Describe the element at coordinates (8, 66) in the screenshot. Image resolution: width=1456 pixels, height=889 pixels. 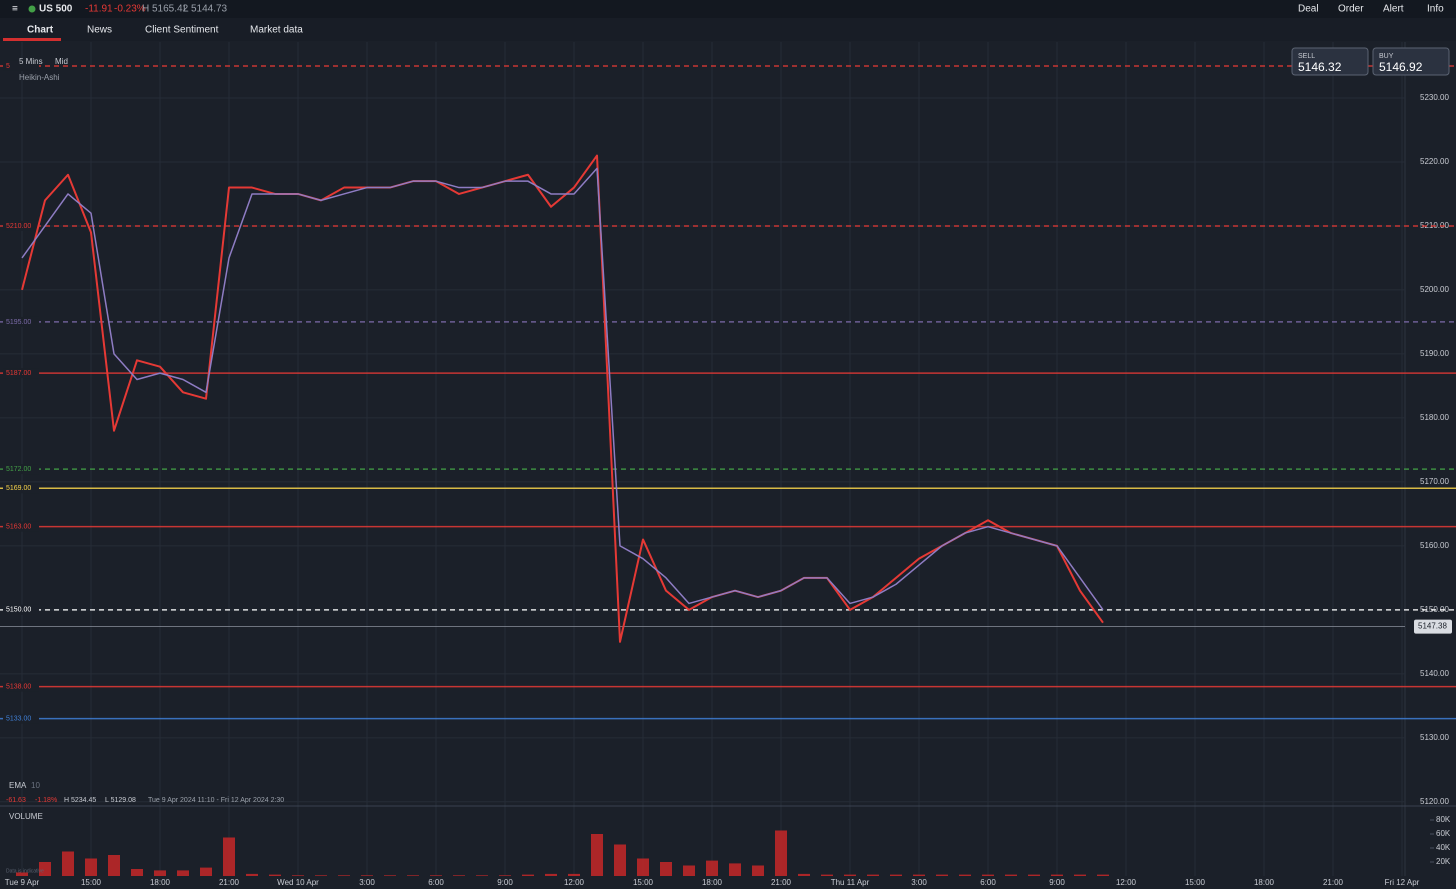
I see `price-level-label: 5` at that location.